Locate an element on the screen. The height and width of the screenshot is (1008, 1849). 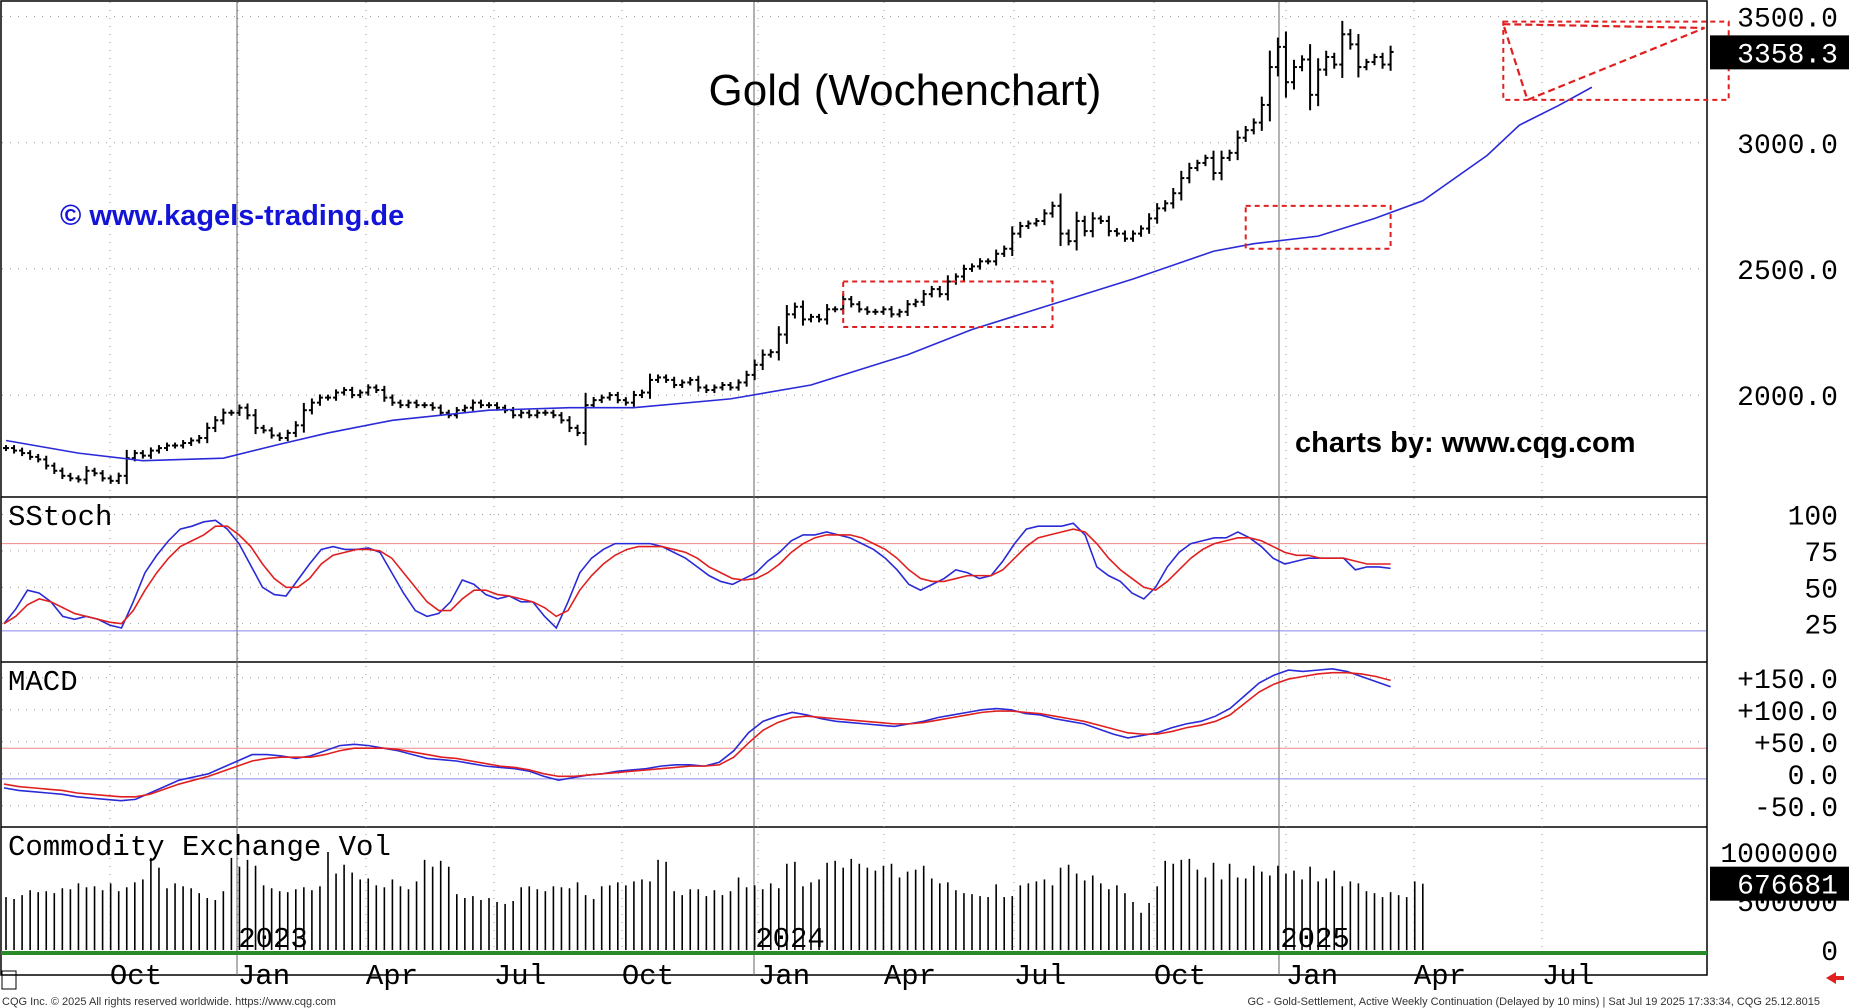
price-tick-label: 2500.0 is located at coordinates (1787, 272).